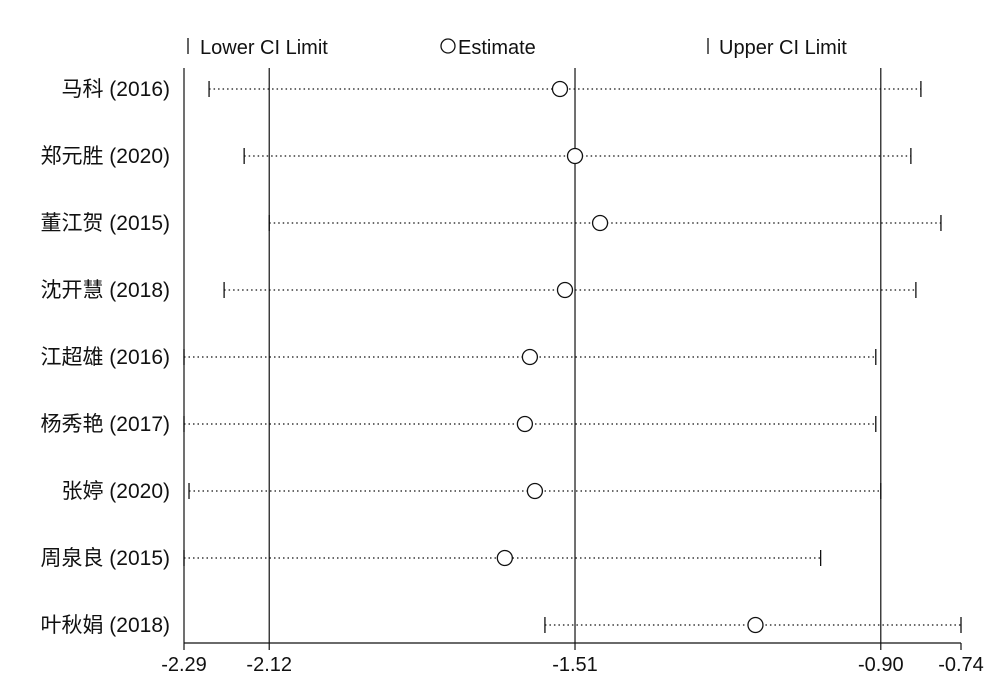 Image resolution: width=1000 pixels, height=698 pixels. I want to click on study-label: 马科 (2016), so click(115, 89).